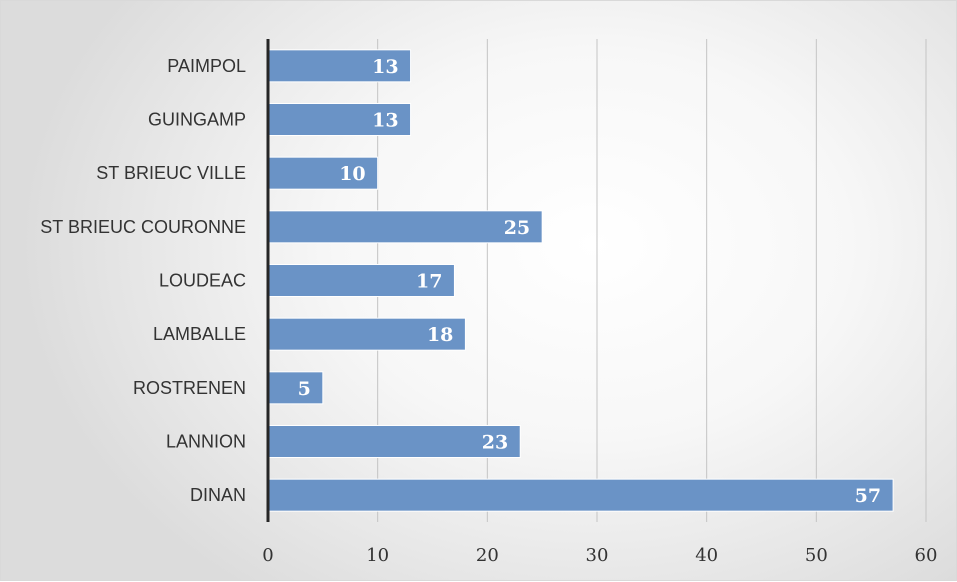 The width and height of the screenshot is (957, 582). What do you see at coordinates (495, 443) in the screenshot?
I see `data-label: 23` at bounding box center [495, 443].